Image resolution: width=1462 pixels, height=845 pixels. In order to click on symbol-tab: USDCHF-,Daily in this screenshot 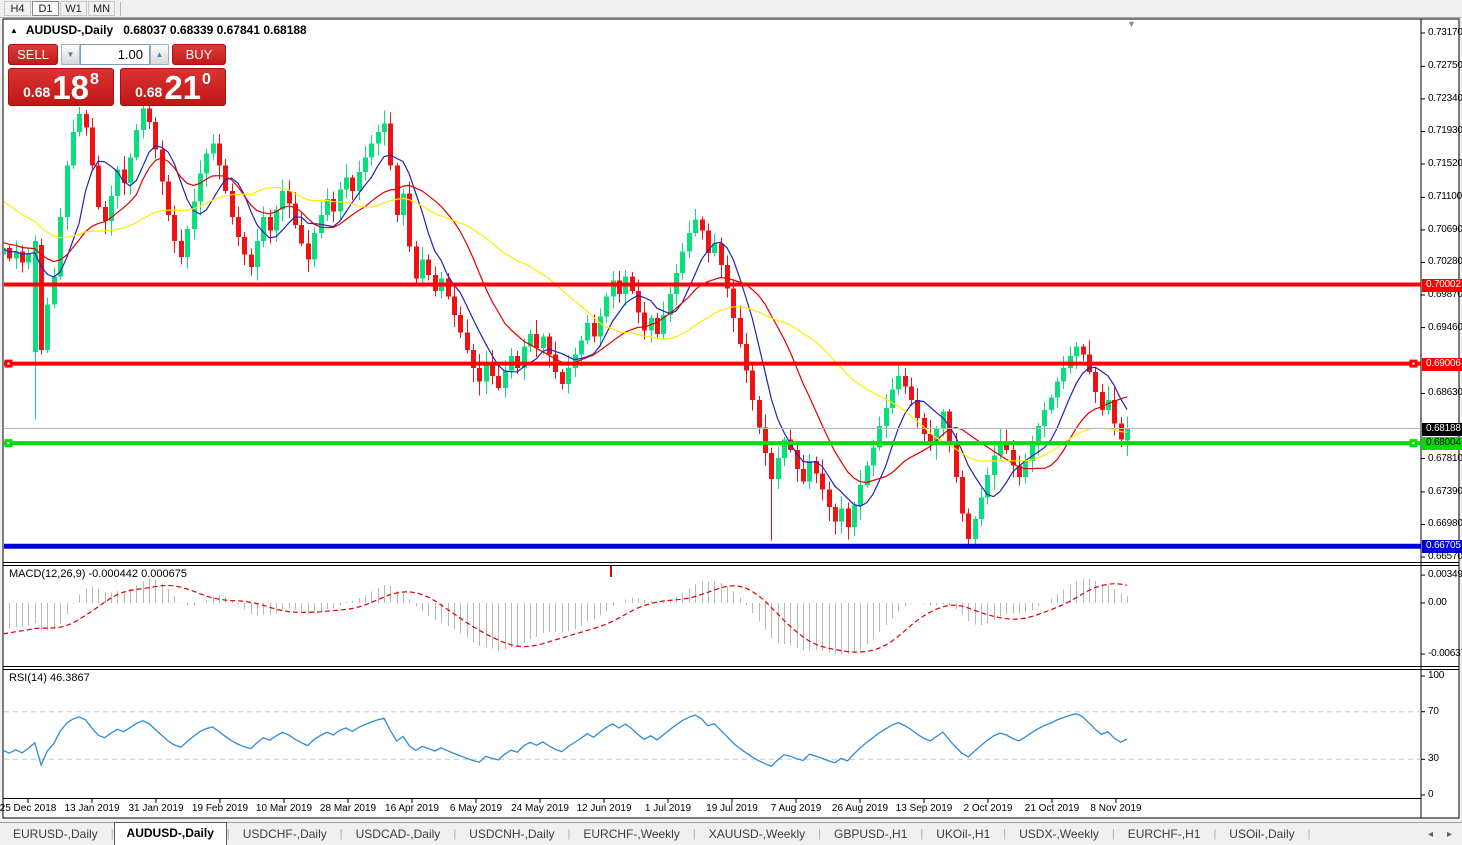, I will do `click(284, 834)`.